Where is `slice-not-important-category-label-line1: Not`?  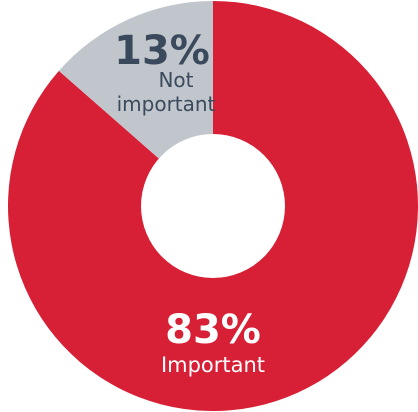
slice-not-important-category-label-line1: Not is located at coordinates (175, 80).